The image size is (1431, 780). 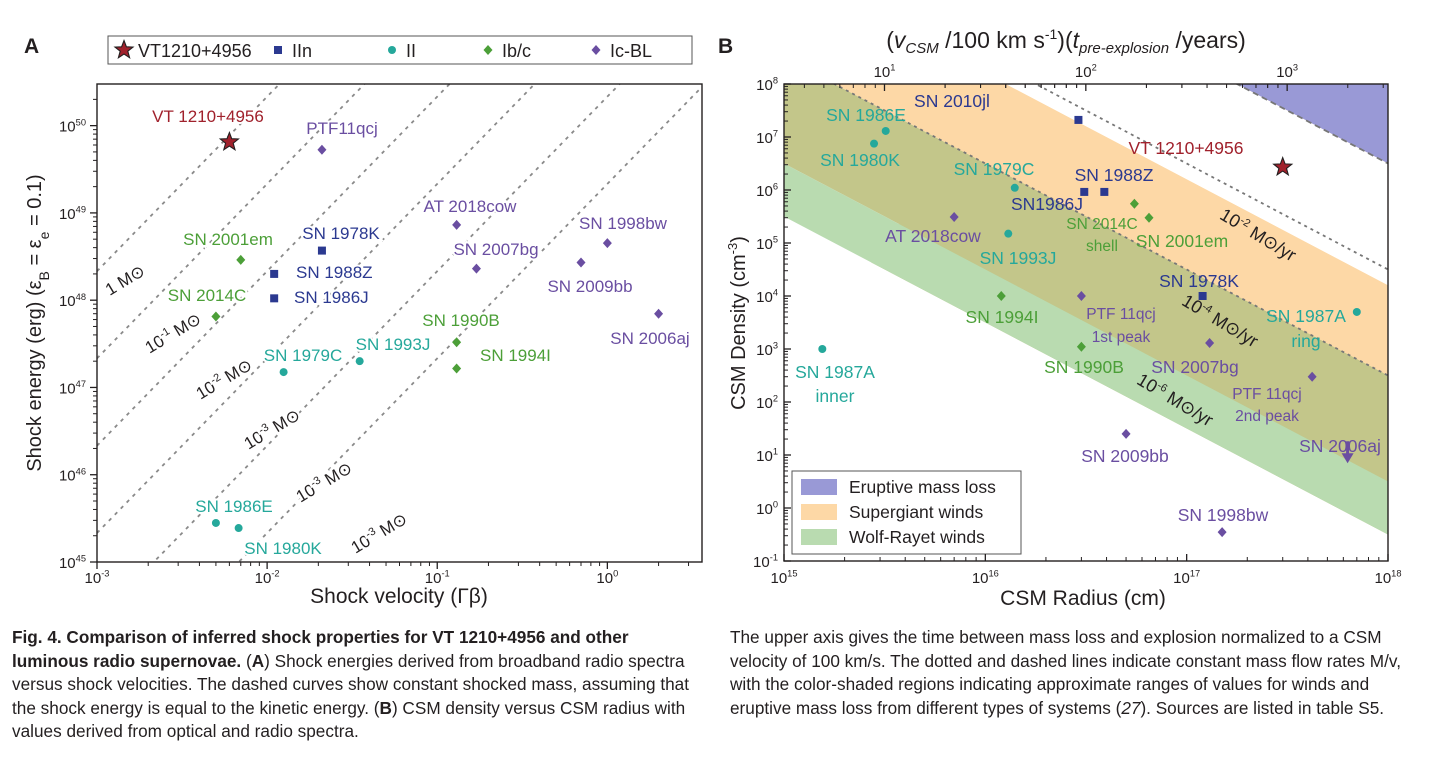 What do you see at coordinates (767, 509) in the screenshot?
I see `y-tick-label: 10⁰` at bounding box center [767, 509].